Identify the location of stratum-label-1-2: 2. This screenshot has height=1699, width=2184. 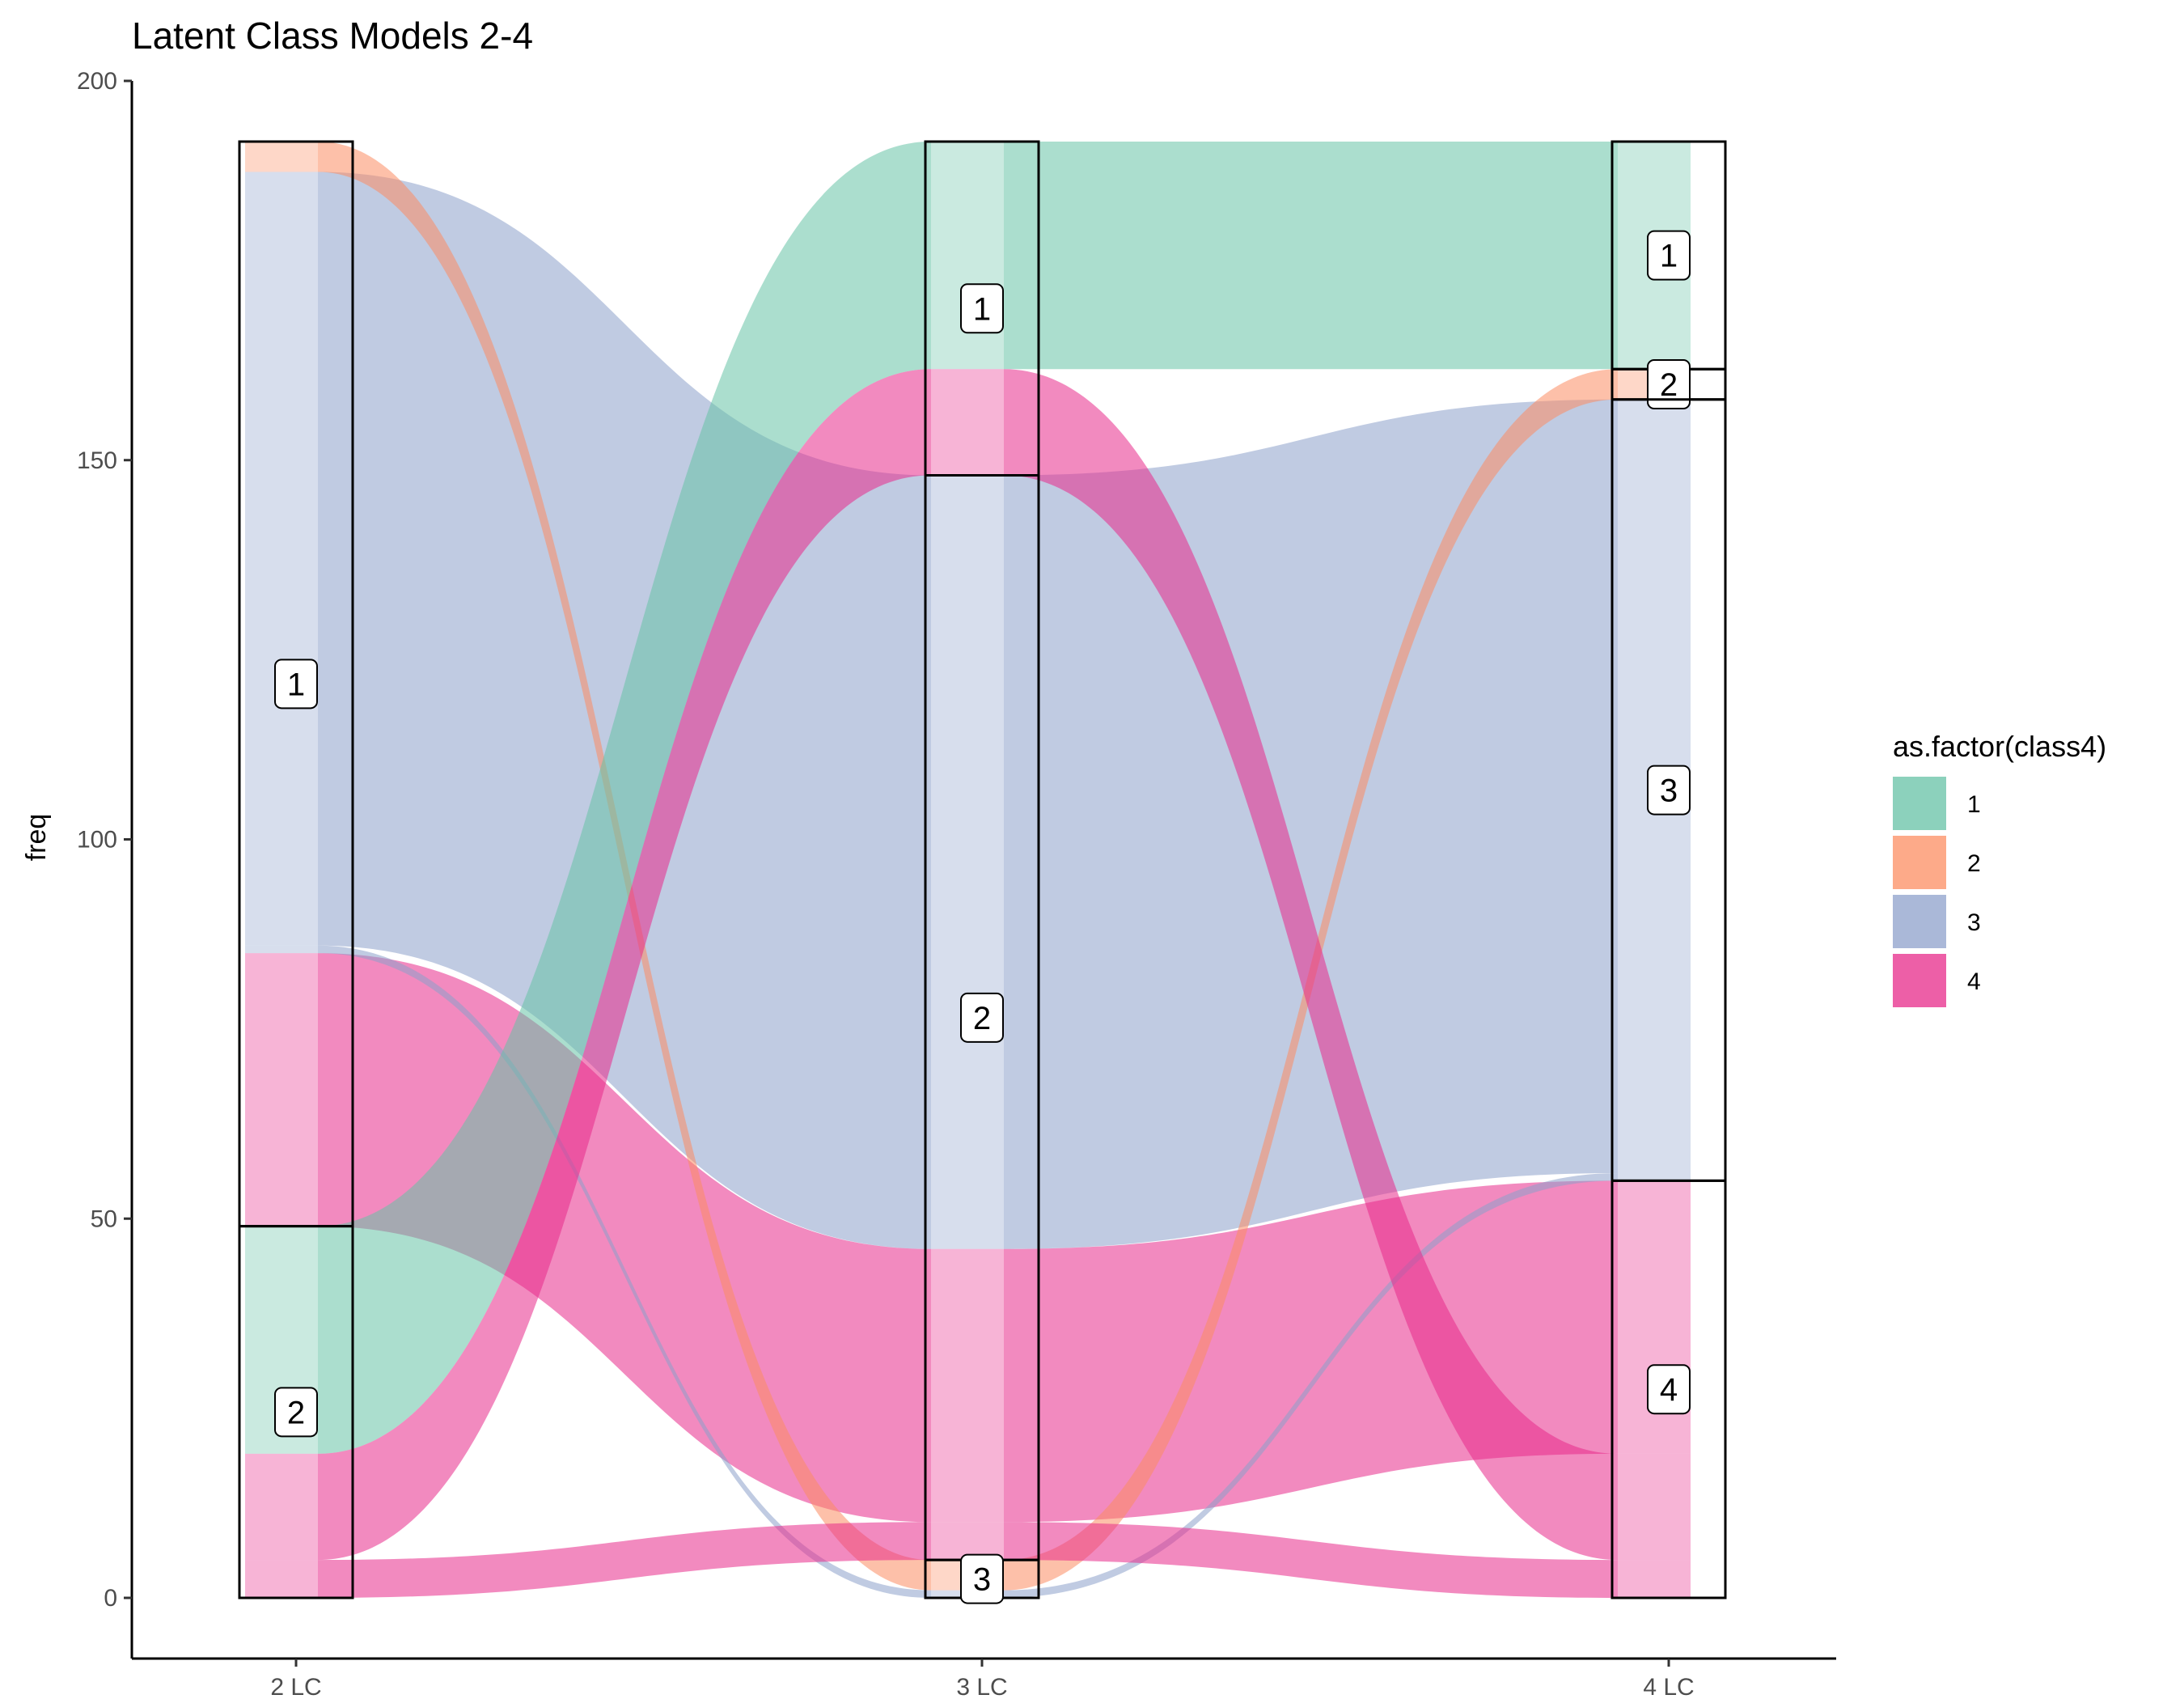
(982, 1018).